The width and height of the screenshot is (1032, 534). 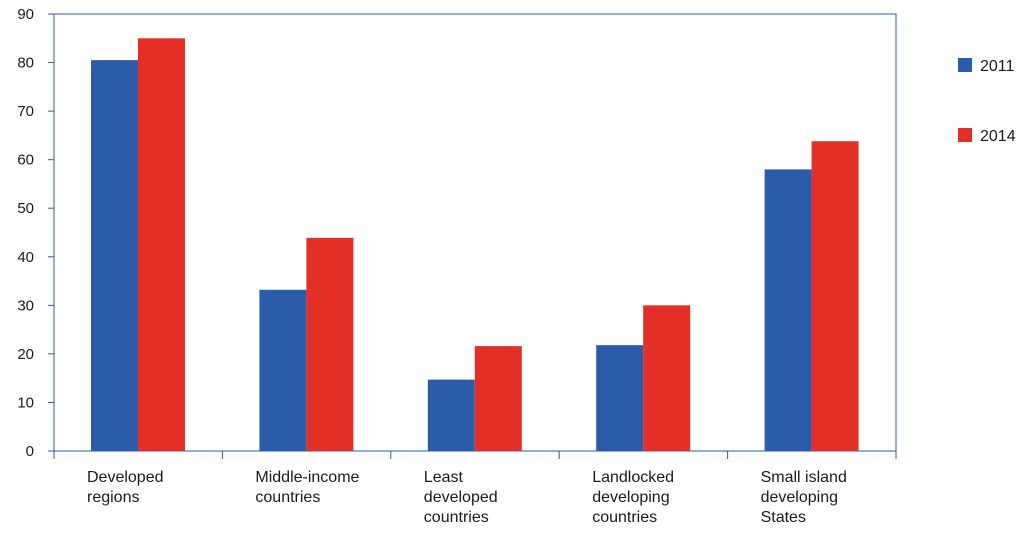 What do you see at coordinates (125, 477) in the screenshot?
I see `x-category-label-line: Developed` at bounding box center [125, 477].